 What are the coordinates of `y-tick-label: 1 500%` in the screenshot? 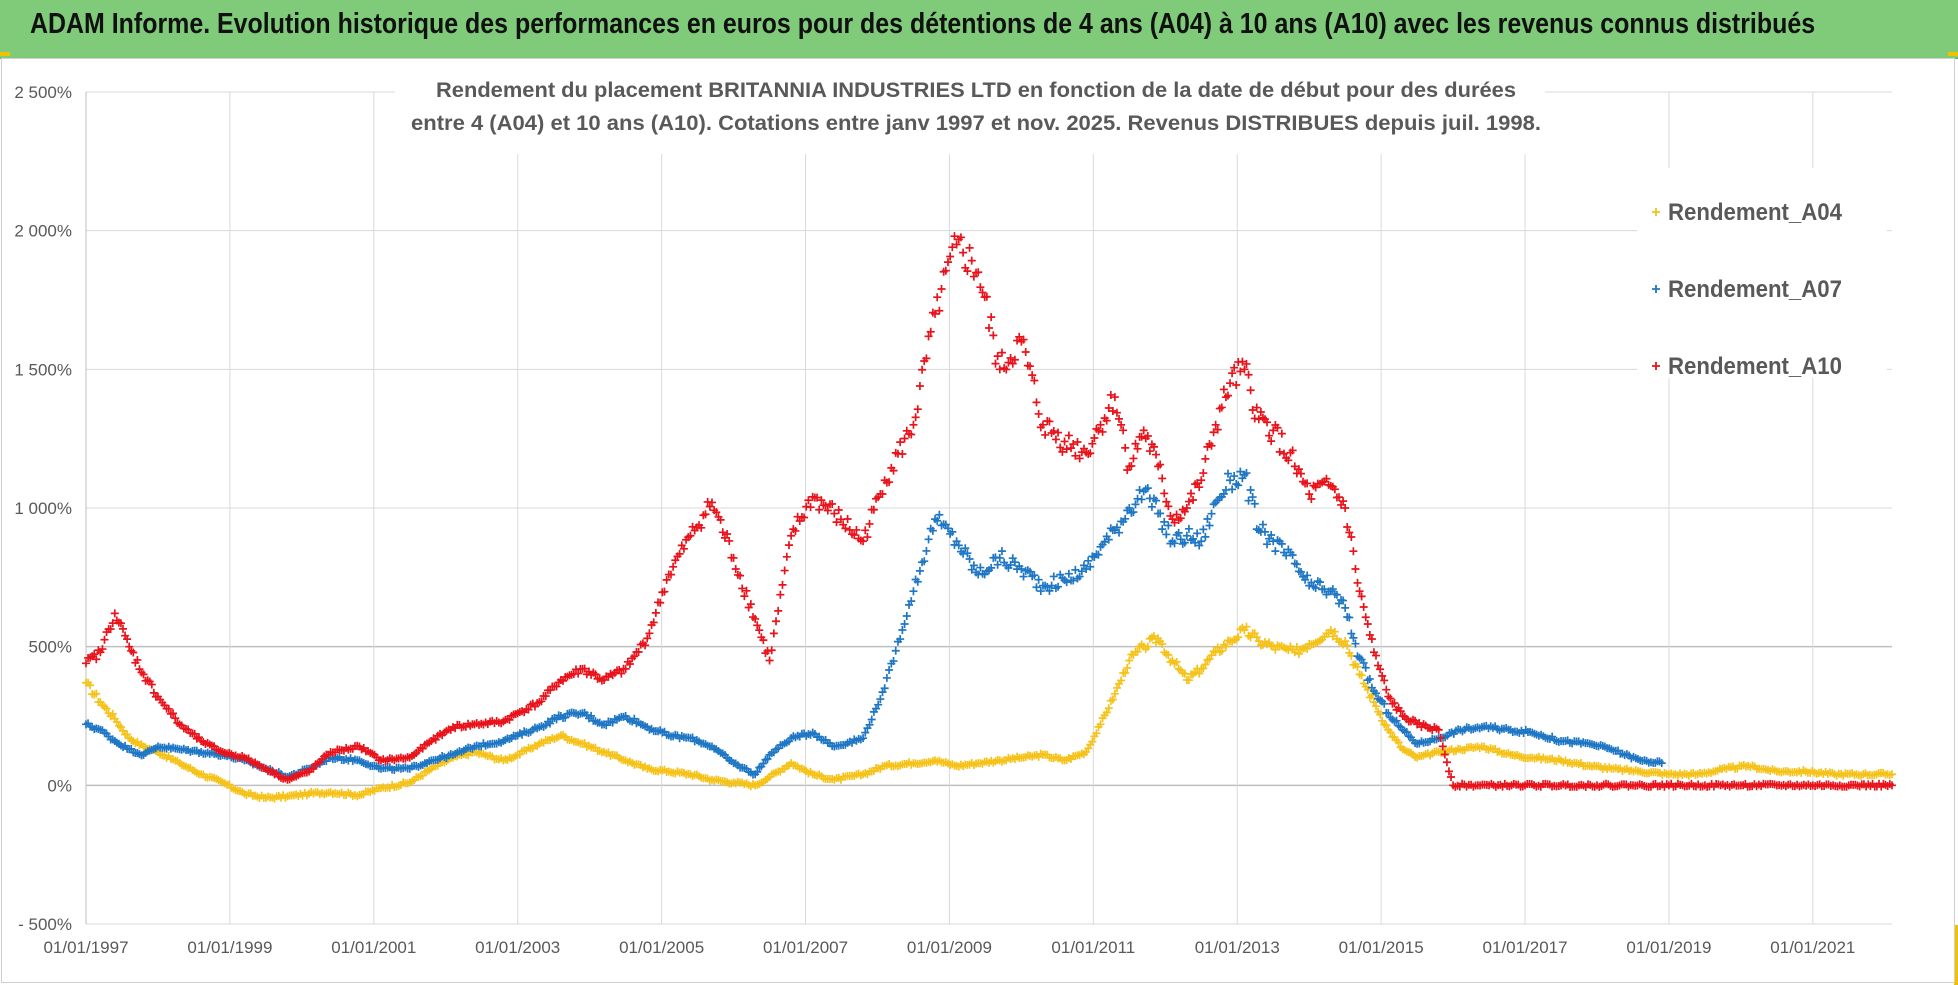 It's located at (43, 369).